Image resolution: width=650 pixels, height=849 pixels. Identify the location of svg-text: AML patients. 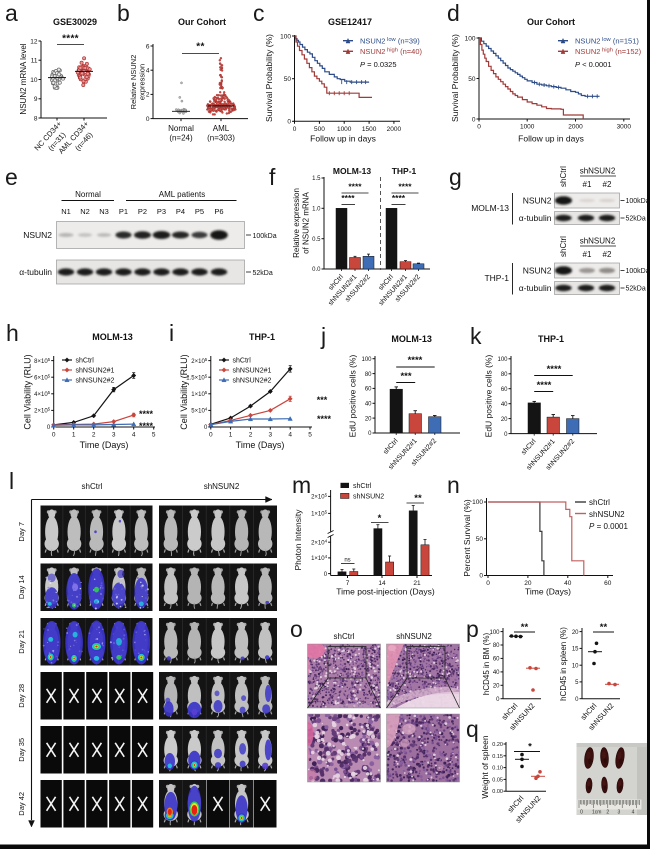
(182, 194).